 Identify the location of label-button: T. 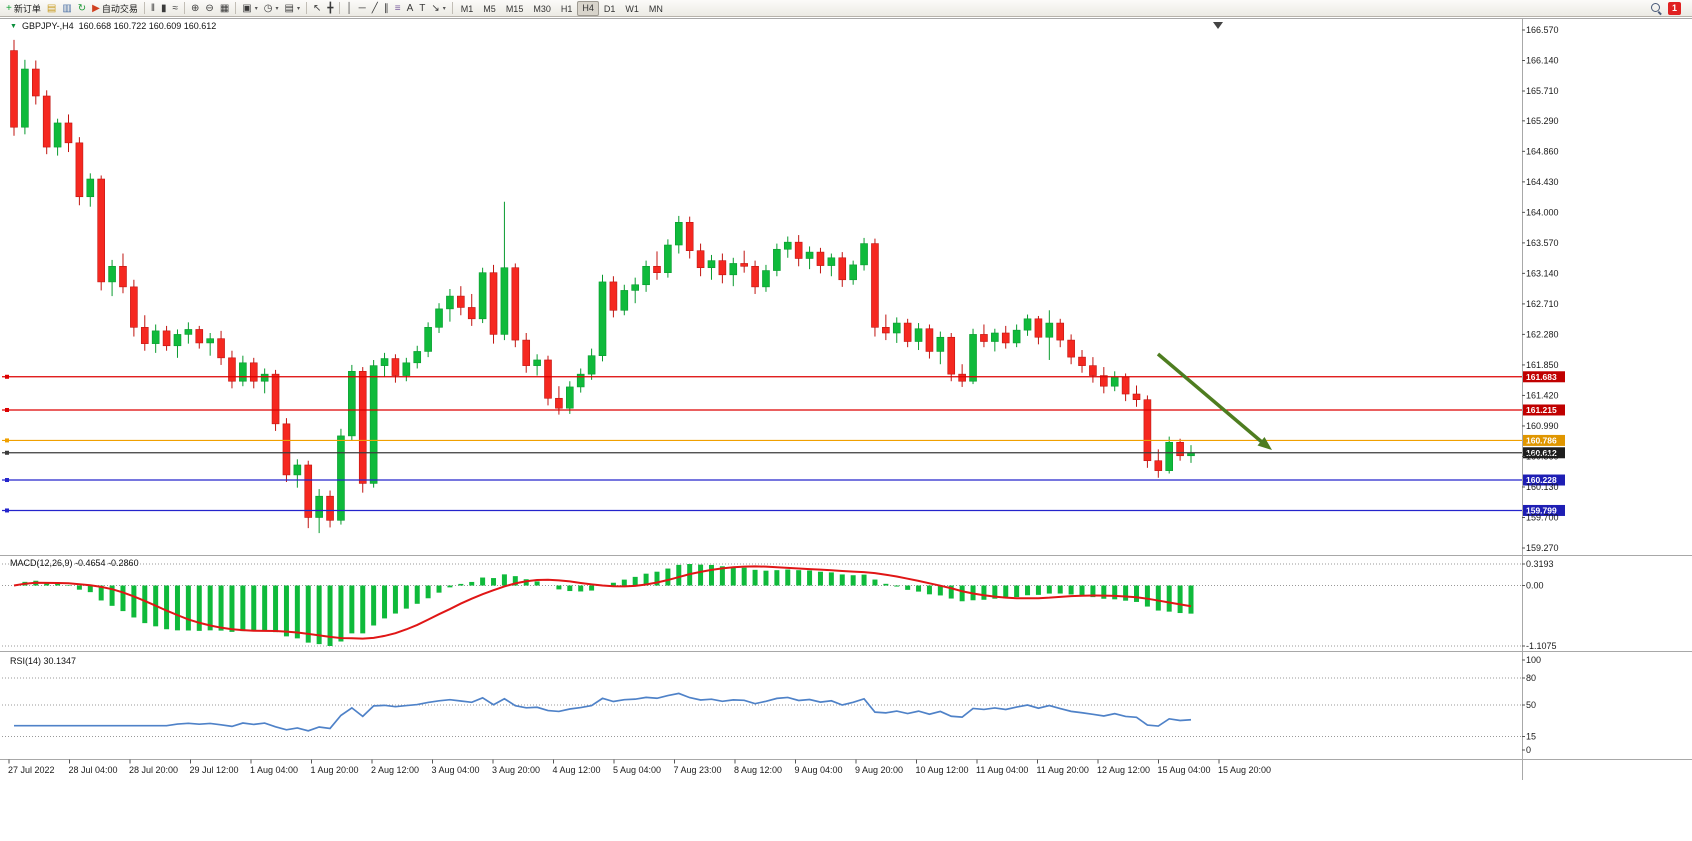
(422, 8).